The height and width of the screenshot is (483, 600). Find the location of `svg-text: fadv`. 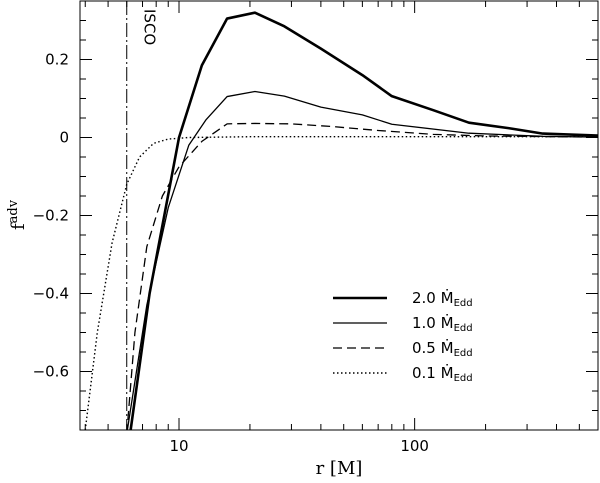

svg-text: fadv is located at coordinates (17, 214).